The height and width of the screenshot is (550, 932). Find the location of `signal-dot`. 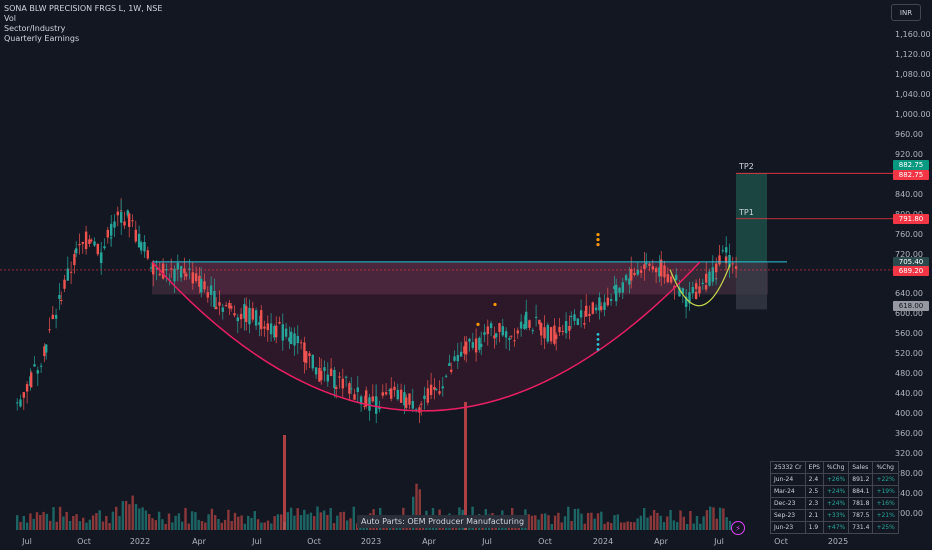

signal-dot is located at coordinates (598, 334).